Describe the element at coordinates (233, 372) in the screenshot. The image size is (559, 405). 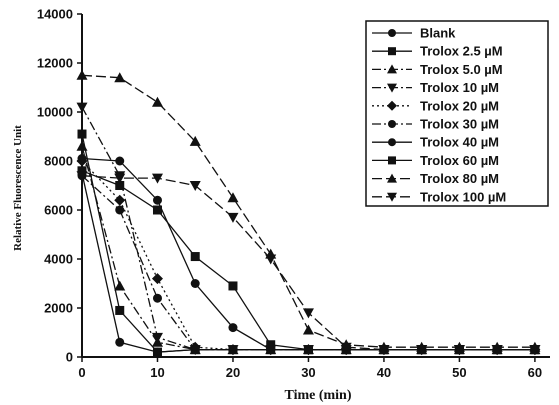
I see `x-tick-label: 20` at that location.